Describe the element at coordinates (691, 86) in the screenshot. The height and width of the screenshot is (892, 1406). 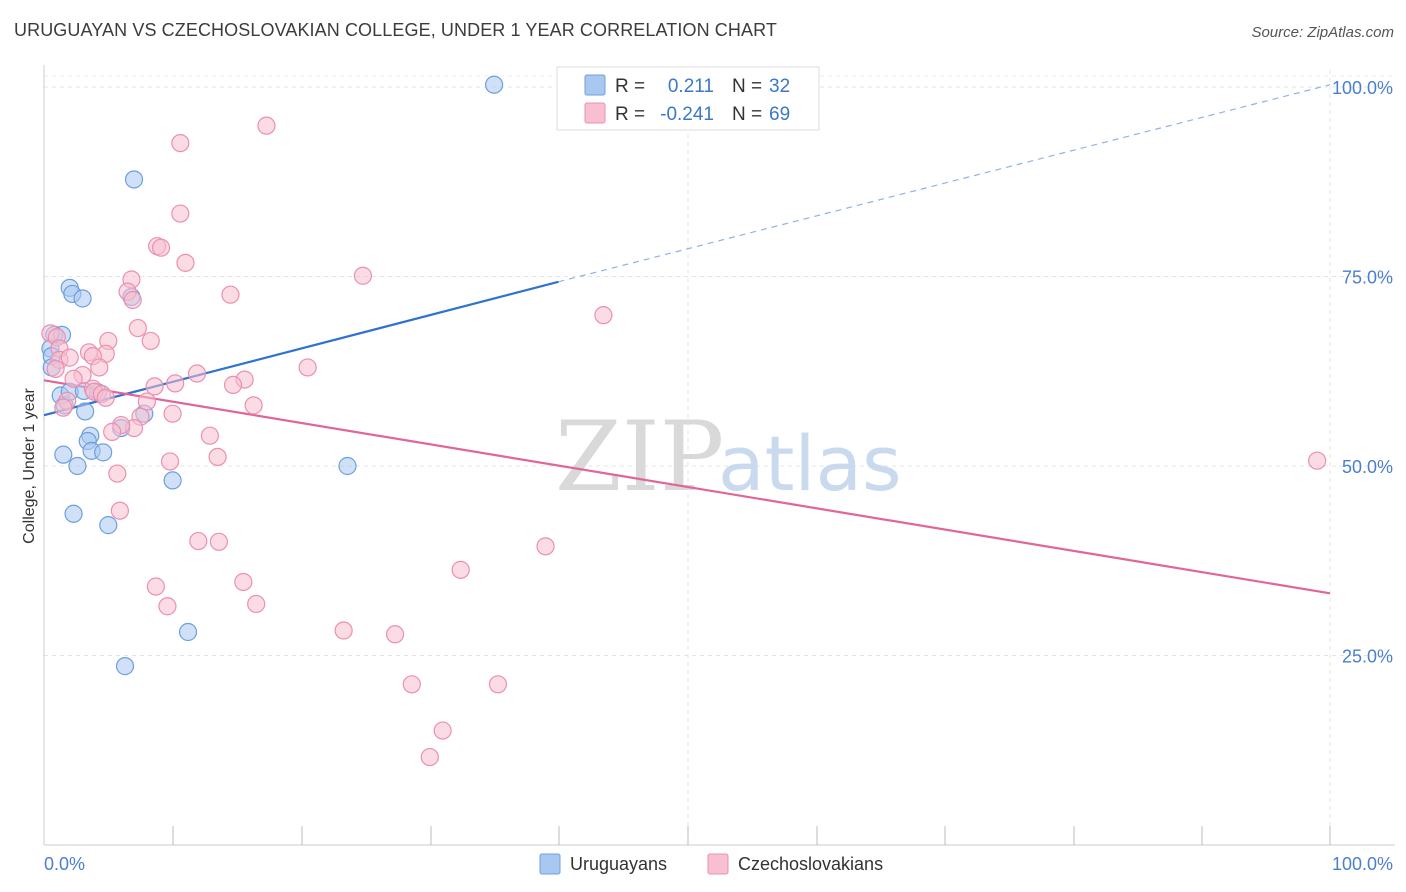
I see `legend-r-value: 0.211` at that location.